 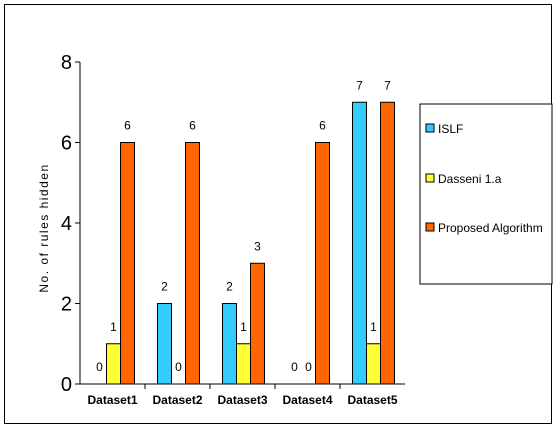 I want to click on legend-label: Proposed Algorithm, so click(x=490, y=228).